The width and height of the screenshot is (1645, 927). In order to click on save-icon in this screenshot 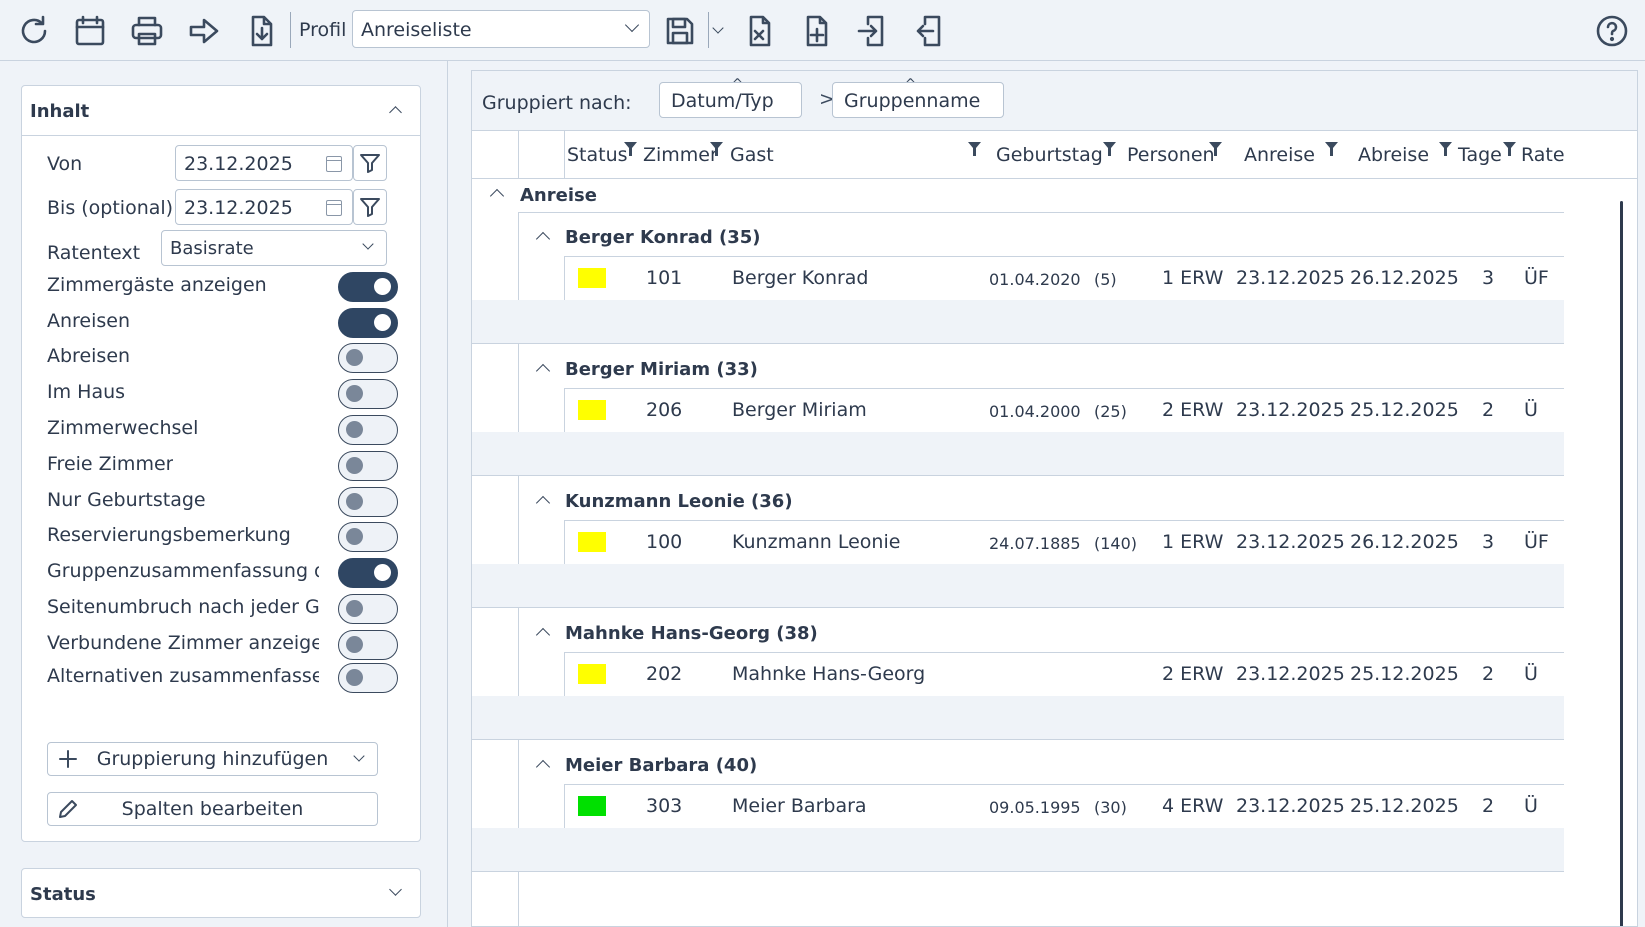, I will do `click(680, 31)`.